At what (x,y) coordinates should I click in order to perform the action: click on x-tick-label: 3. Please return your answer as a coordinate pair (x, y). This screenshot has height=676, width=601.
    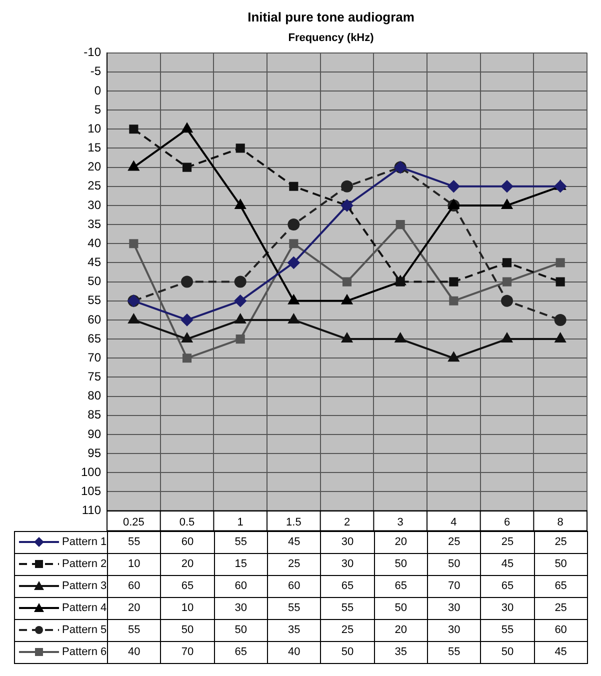
    Looking at the image, I should click on (400, 522).